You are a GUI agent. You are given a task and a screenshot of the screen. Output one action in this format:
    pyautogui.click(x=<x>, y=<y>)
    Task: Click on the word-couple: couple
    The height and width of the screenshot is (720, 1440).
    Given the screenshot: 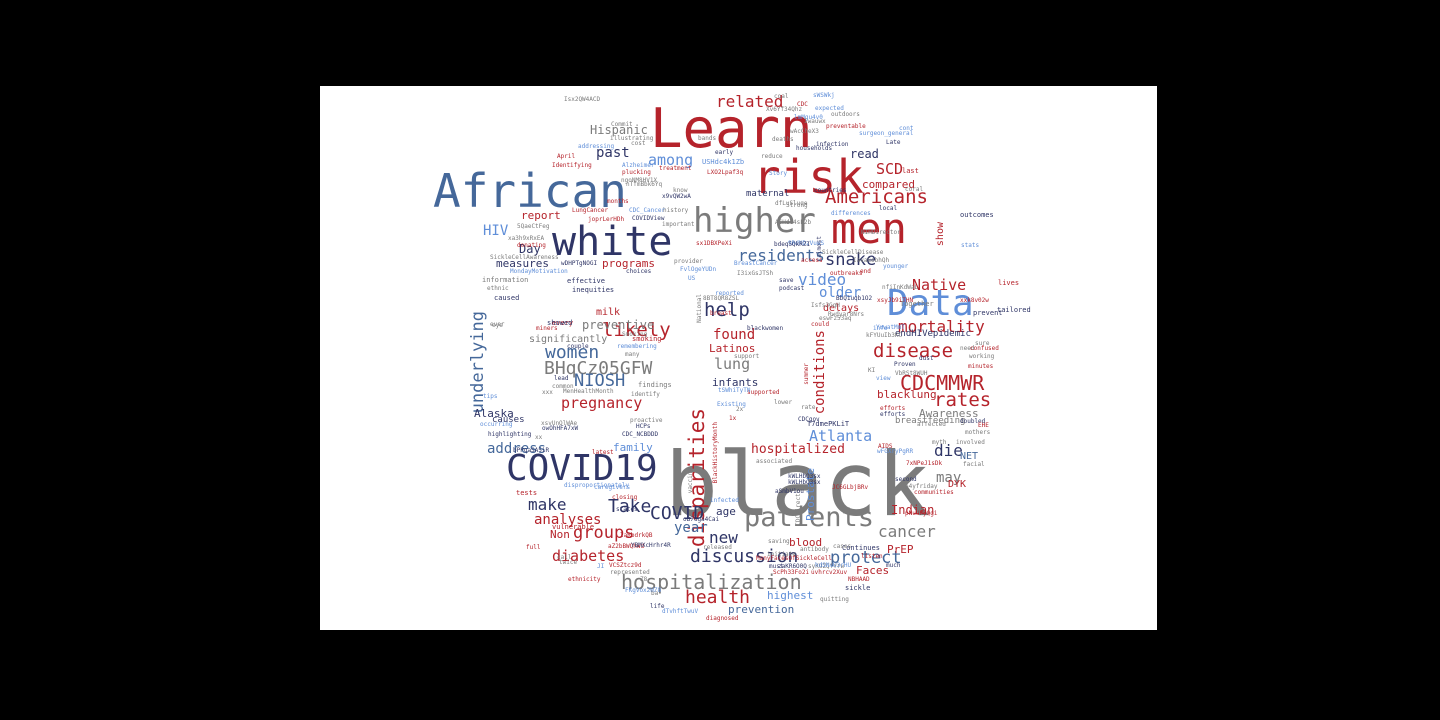 What is the action you would take?
    pyautogui.click(x=578, y=346)
    